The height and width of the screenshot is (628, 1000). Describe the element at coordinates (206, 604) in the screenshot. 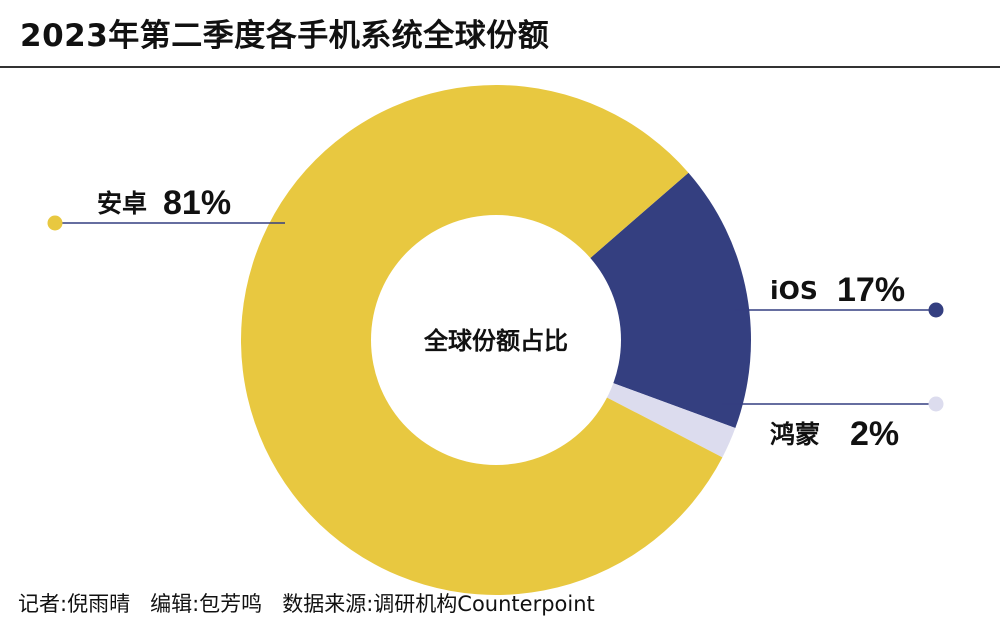

I see `editor-credit: 编辑:包芳鸣` at that location.